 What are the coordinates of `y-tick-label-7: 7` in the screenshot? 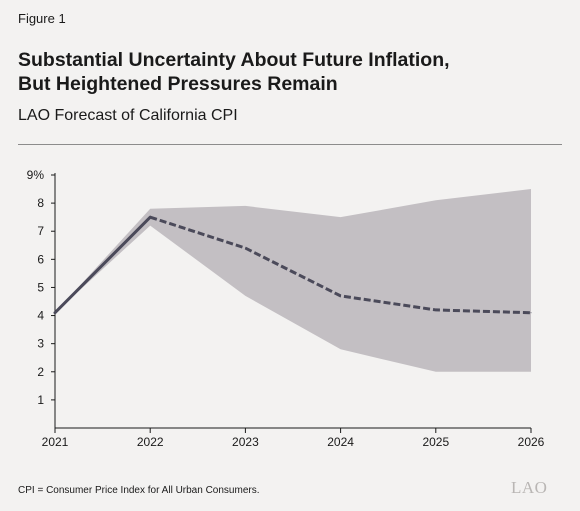 It's located at (40, 231).